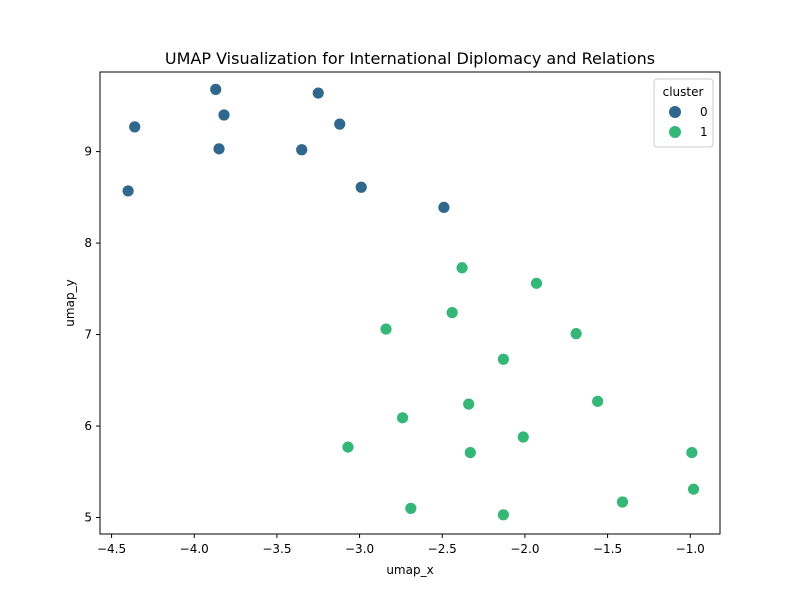 This screenshot has height=604, width=800. Describe the element at coordinates (111, 549) in the screenshot. I see `x-tick-label: −4.5` at that location.